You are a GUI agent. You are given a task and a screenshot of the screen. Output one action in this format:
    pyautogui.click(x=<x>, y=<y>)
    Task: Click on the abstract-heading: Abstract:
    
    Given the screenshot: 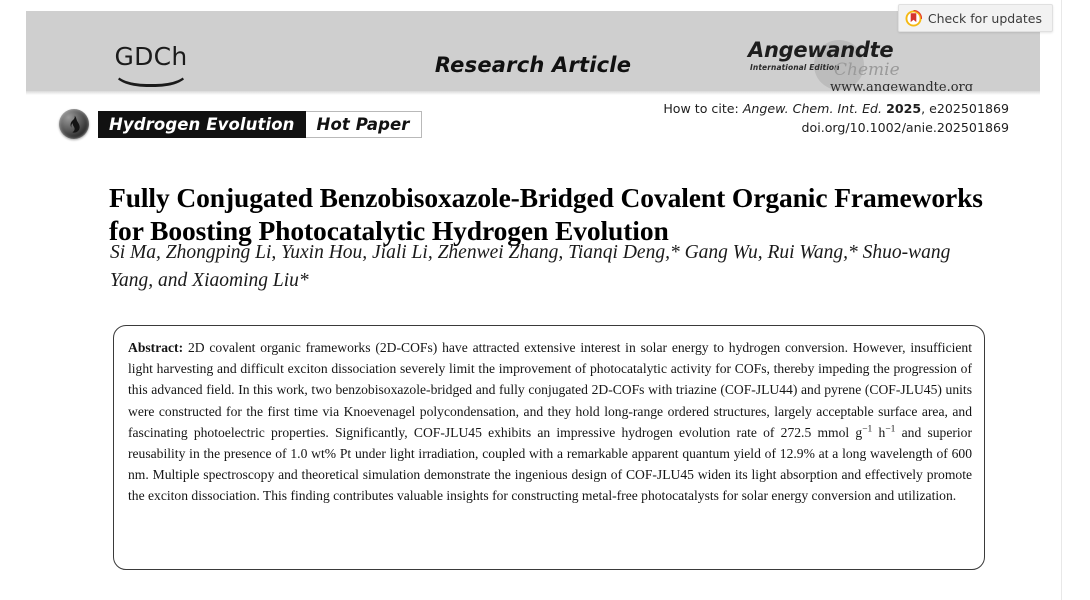 What is the action you would take?
    pyautogui.click(x=156, y=347)
    